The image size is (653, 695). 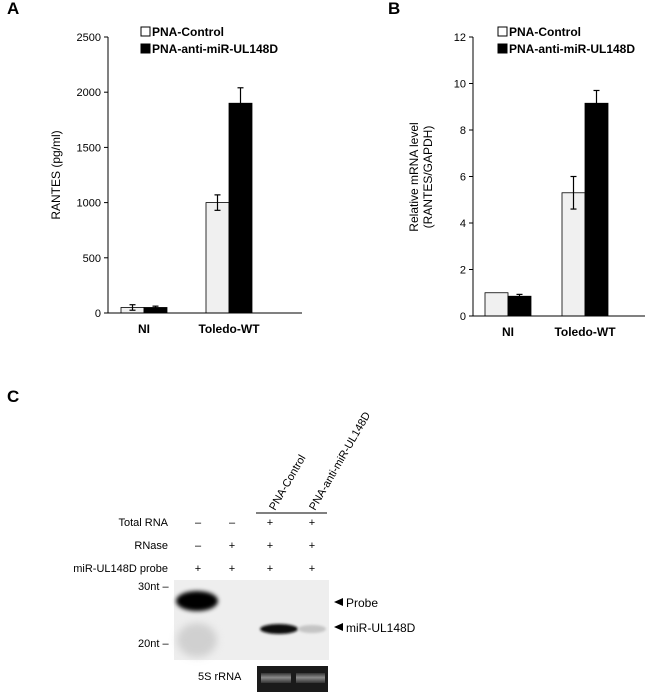 I want to click on y-tick-label: 500, so click(x=92, y=259).